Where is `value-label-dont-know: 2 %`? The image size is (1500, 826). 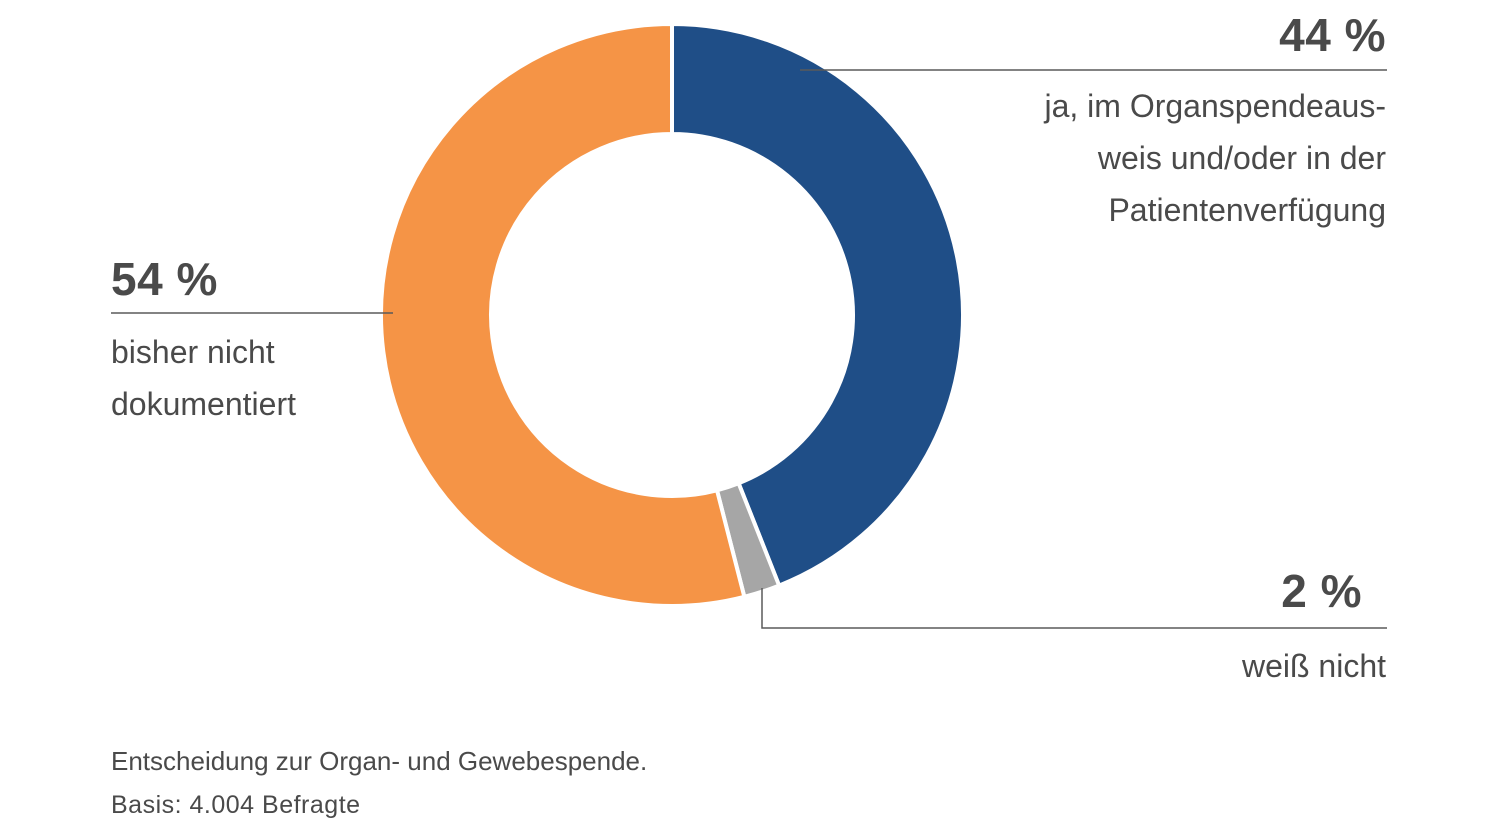
value-label-dont-know: 2 % is located at coordinates (1321, 591).